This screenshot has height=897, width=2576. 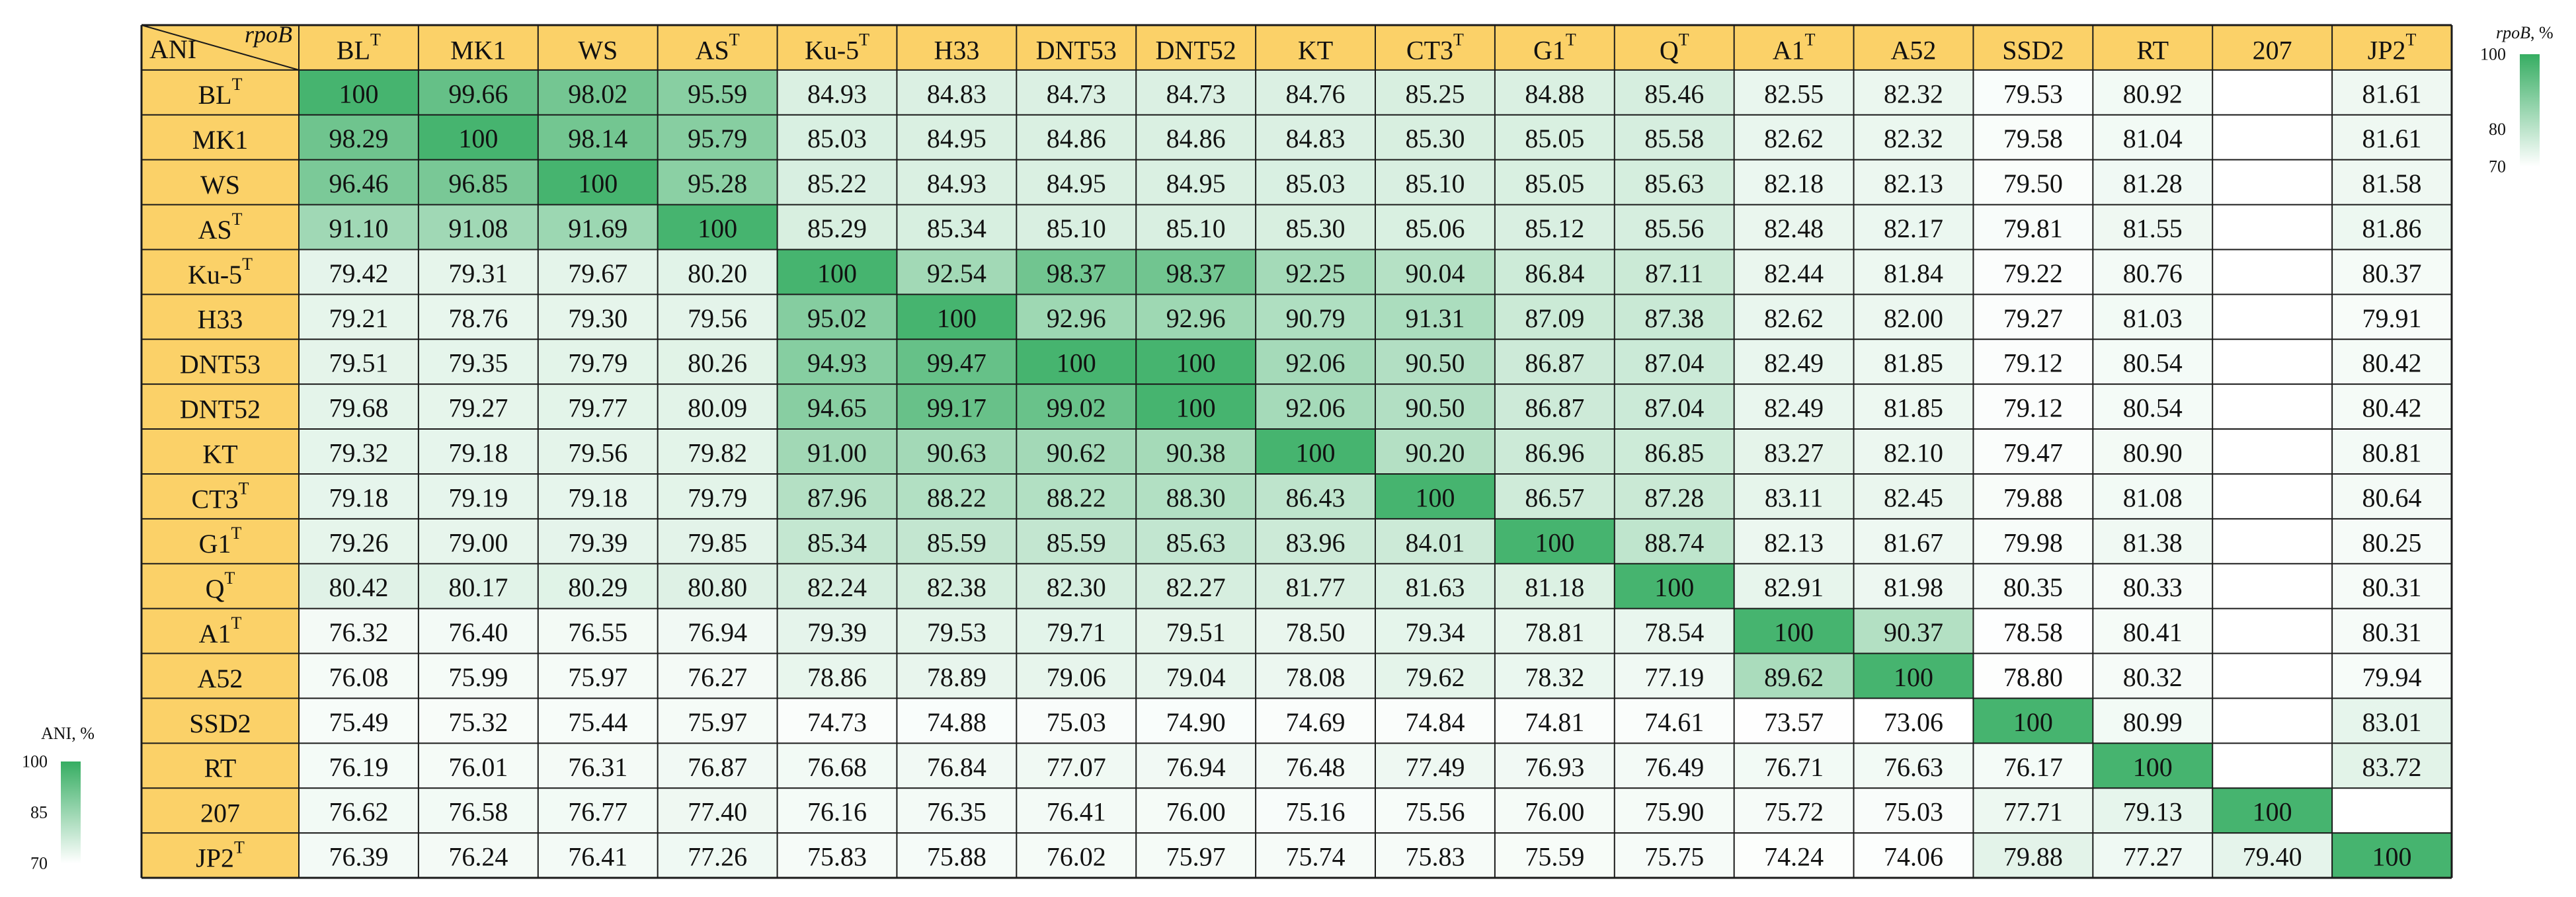 What do you see at coordinates (1555, 93) in the screenshot?
I see `cell-value-label: 84.88` at bounding box center [1555, 93].